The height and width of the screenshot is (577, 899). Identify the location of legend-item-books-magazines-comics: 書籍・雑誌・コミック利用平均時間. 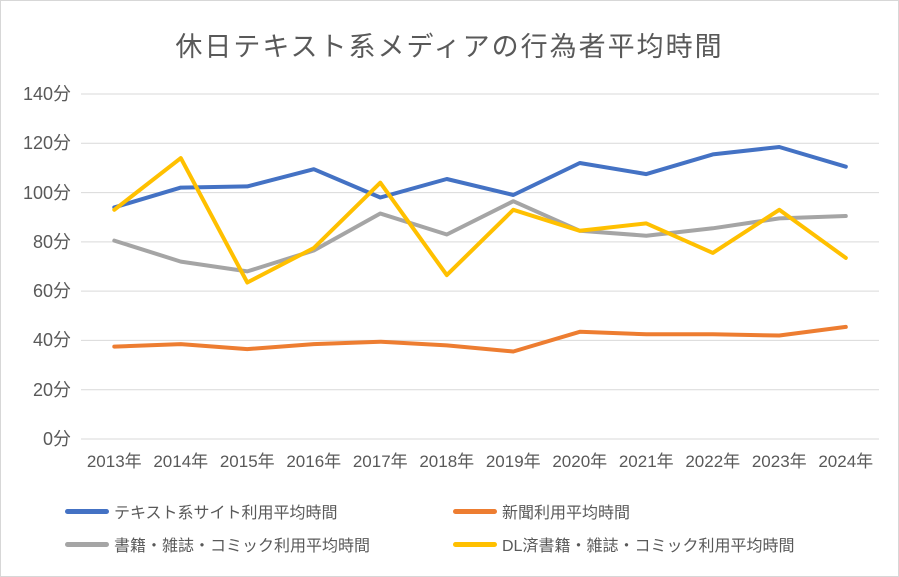
(259, 544).